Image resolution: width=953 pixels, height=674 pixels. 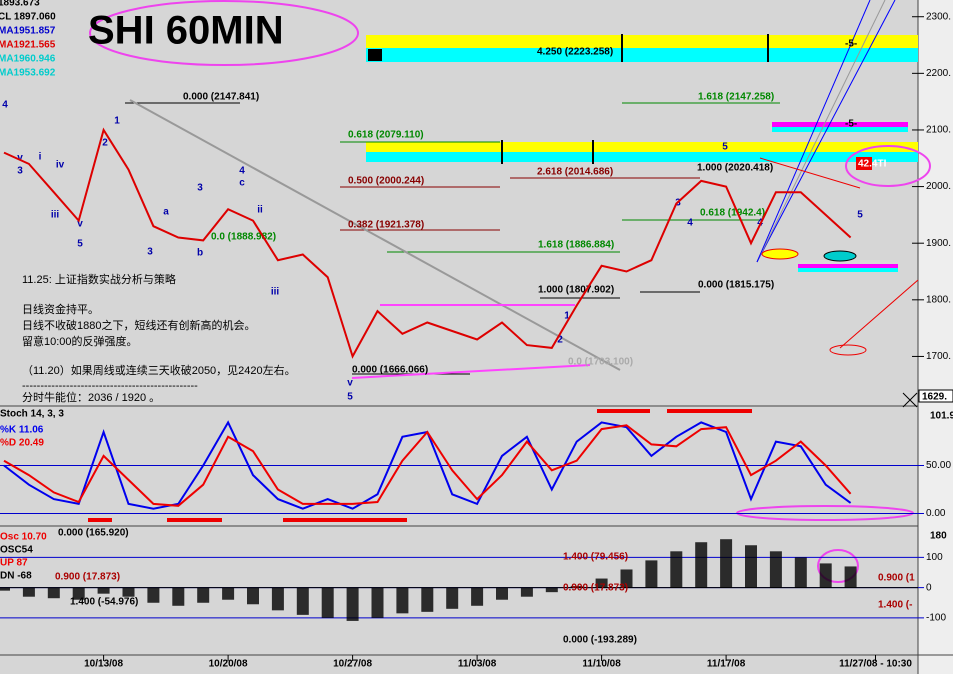 What do you see at coordinates (23, 537) in the screenshot?
I see `legend-entry: Osc 10.70` at bounding box center [23, 537].